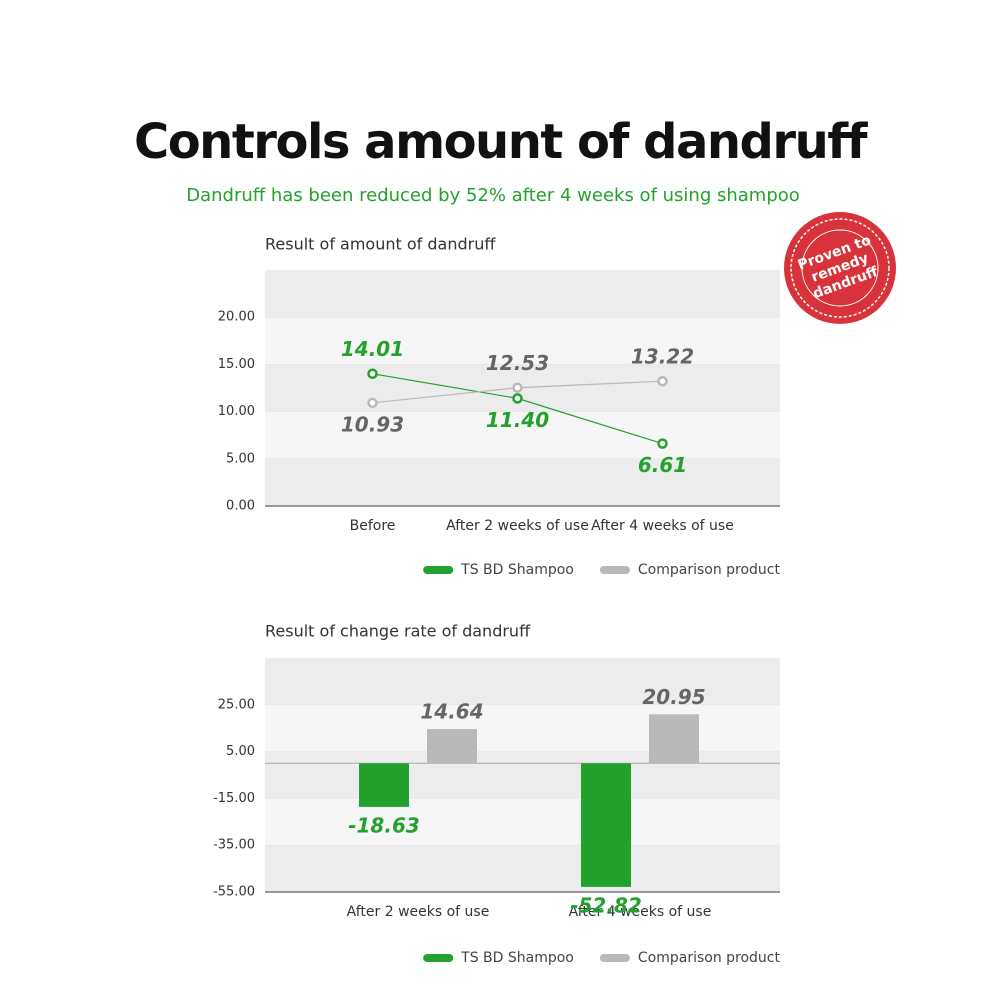  Describe the element at coordinates (236, 317) in the screenshot. I see `y-tick-label: 20.00` at that location.